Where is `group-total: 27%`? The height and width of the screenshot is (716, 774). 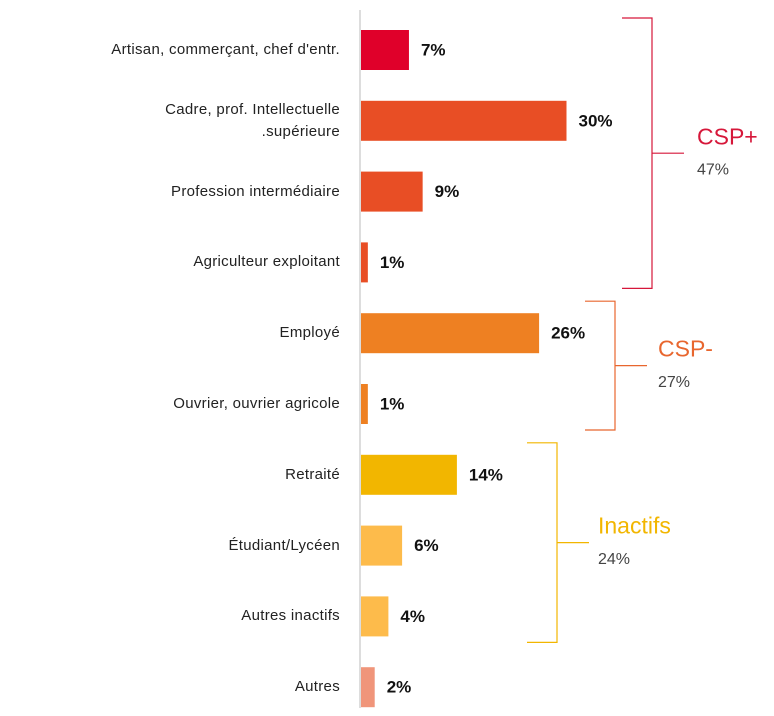 group-total: 27% is located at coordinates (674, 382).